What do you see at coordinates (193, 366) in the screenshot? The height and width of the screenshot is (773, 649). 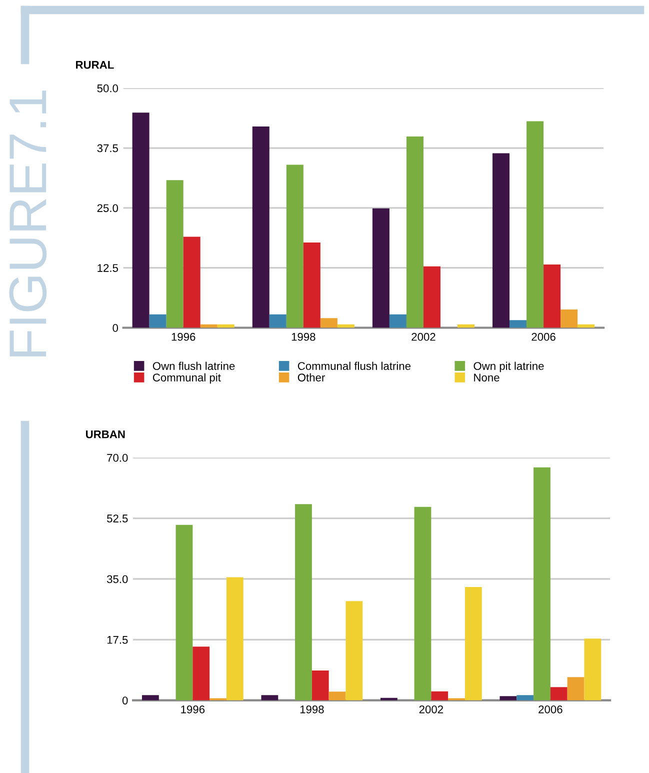 I see `legend-label: Own flush latrine` at bounding box center [193, 366].